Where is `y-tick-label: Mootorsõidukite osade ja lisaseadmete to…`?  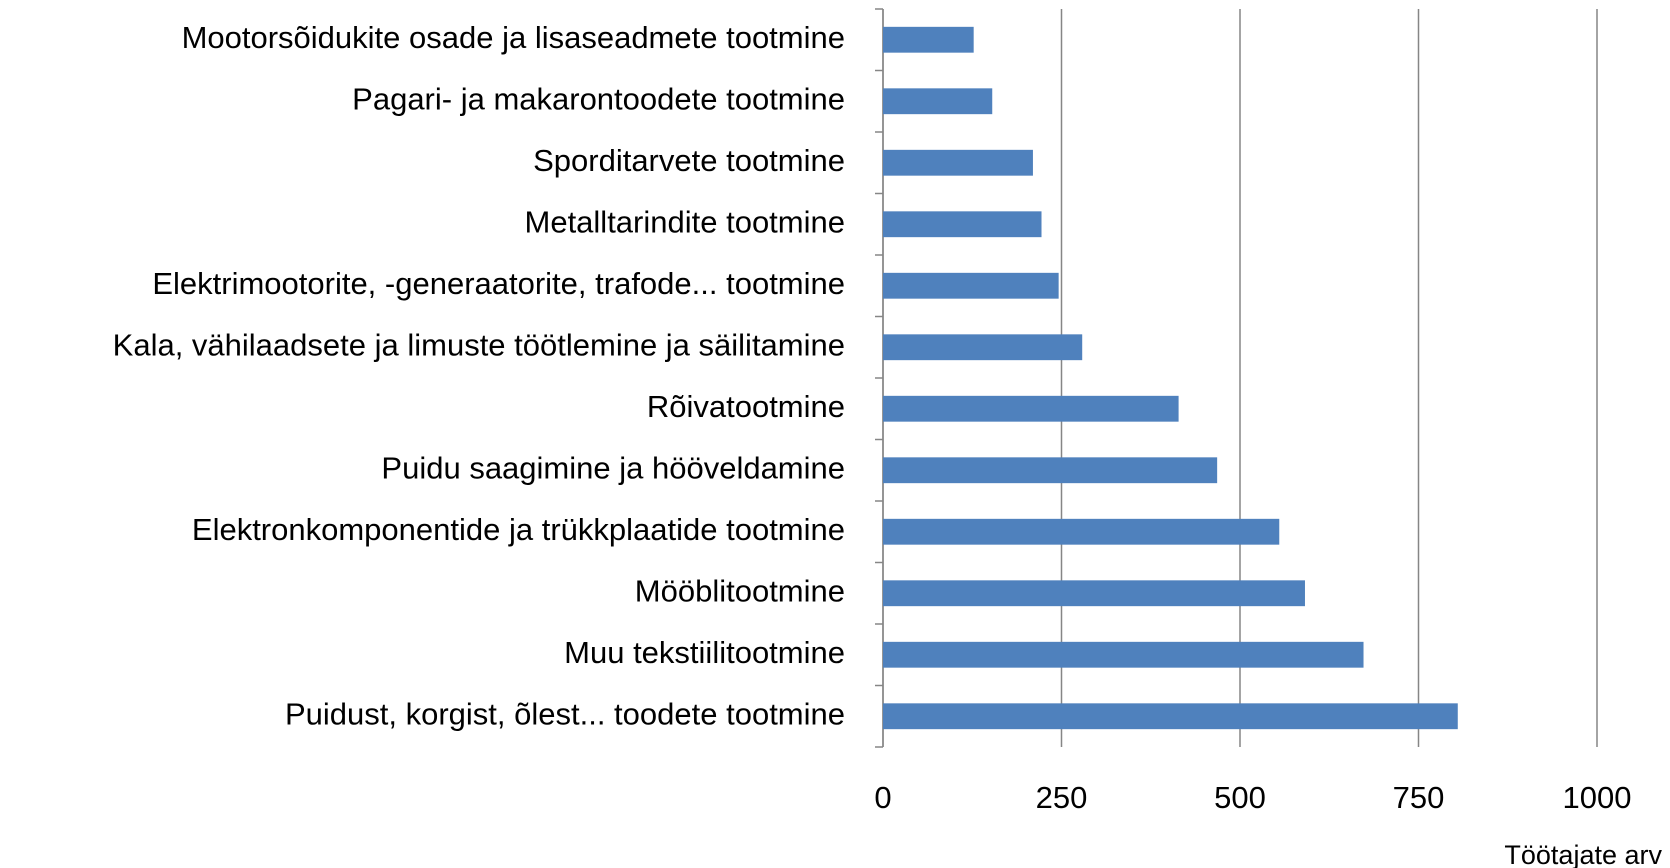
y-tick-label: Mootorsõidukite osade ja lisaseadmete to… is located at coordinates (513, 37).